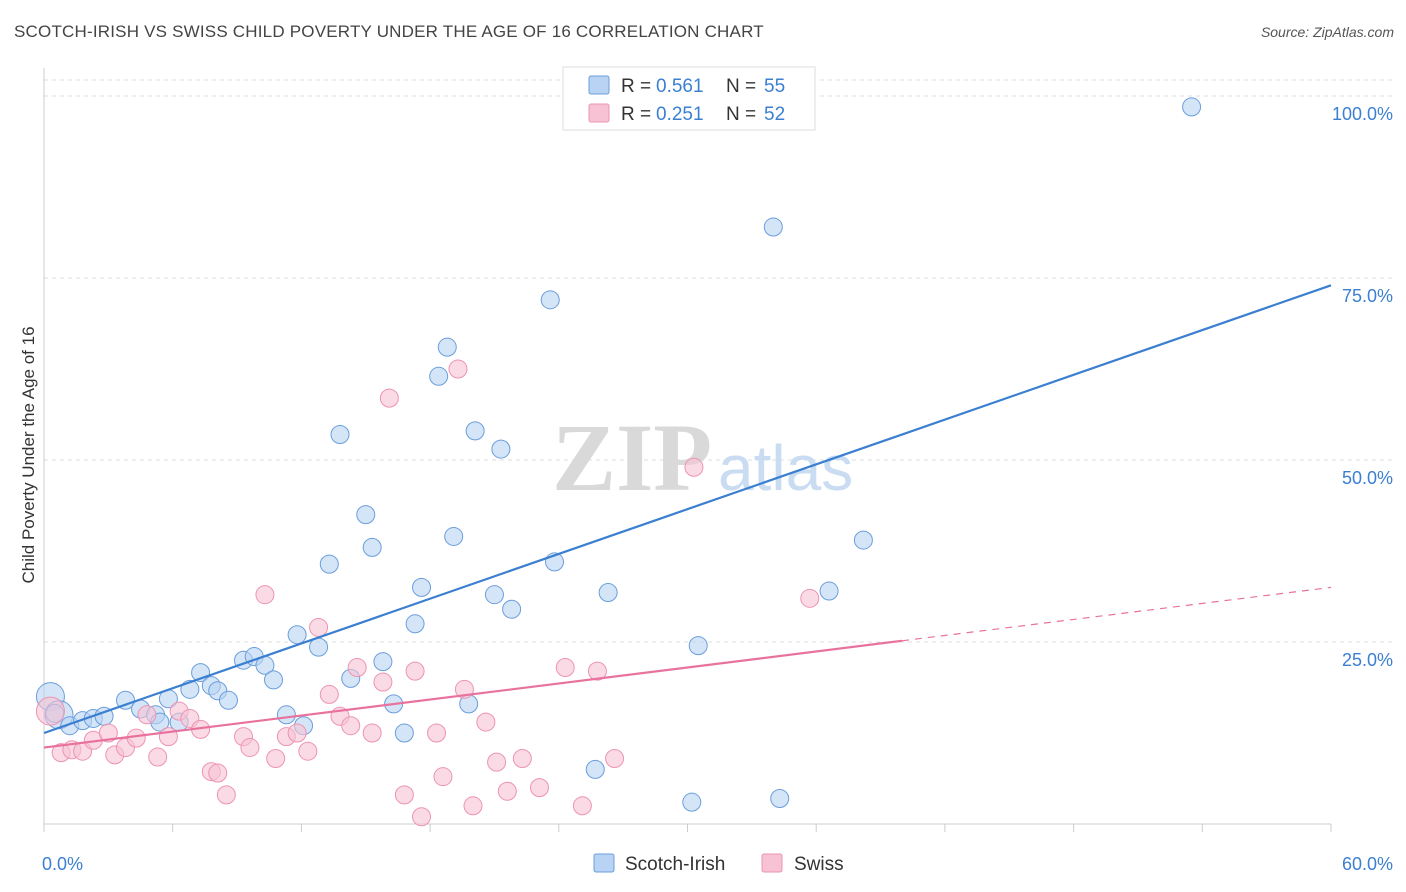 Image resolution: width=1406 pixels, height=892 pixels. Describe the element at coordinates (1367, 296) in the screenshot. I see `y-tick-label-75: 75.0%` at that location.